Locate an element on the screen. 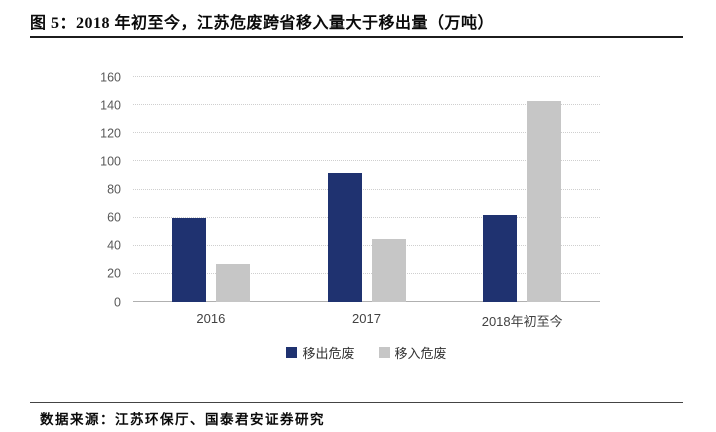 The image size is (716, 432). y-axis: 0 20 40 60 80 100 120 140 160 is located at coordinates (107, 189).